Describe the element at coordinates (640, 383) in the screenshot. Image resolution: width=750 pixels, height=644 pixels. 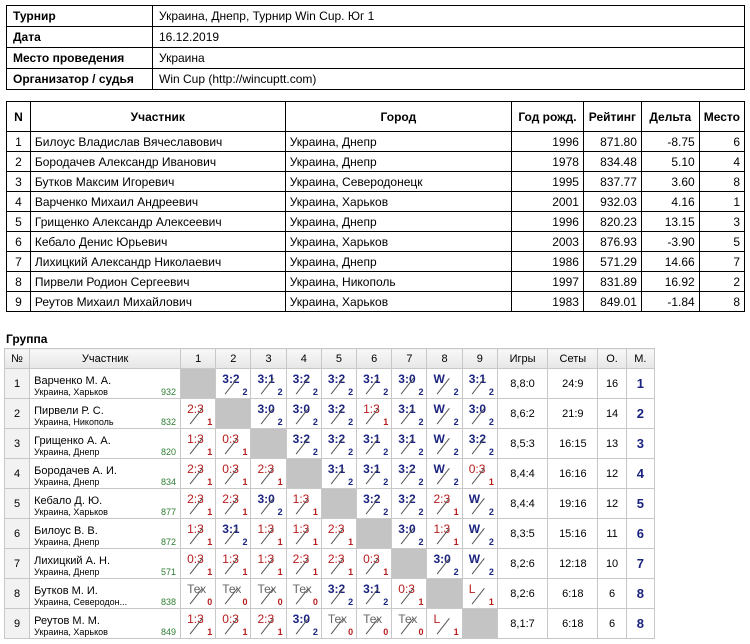
I see `place-cell: 1` at that location.